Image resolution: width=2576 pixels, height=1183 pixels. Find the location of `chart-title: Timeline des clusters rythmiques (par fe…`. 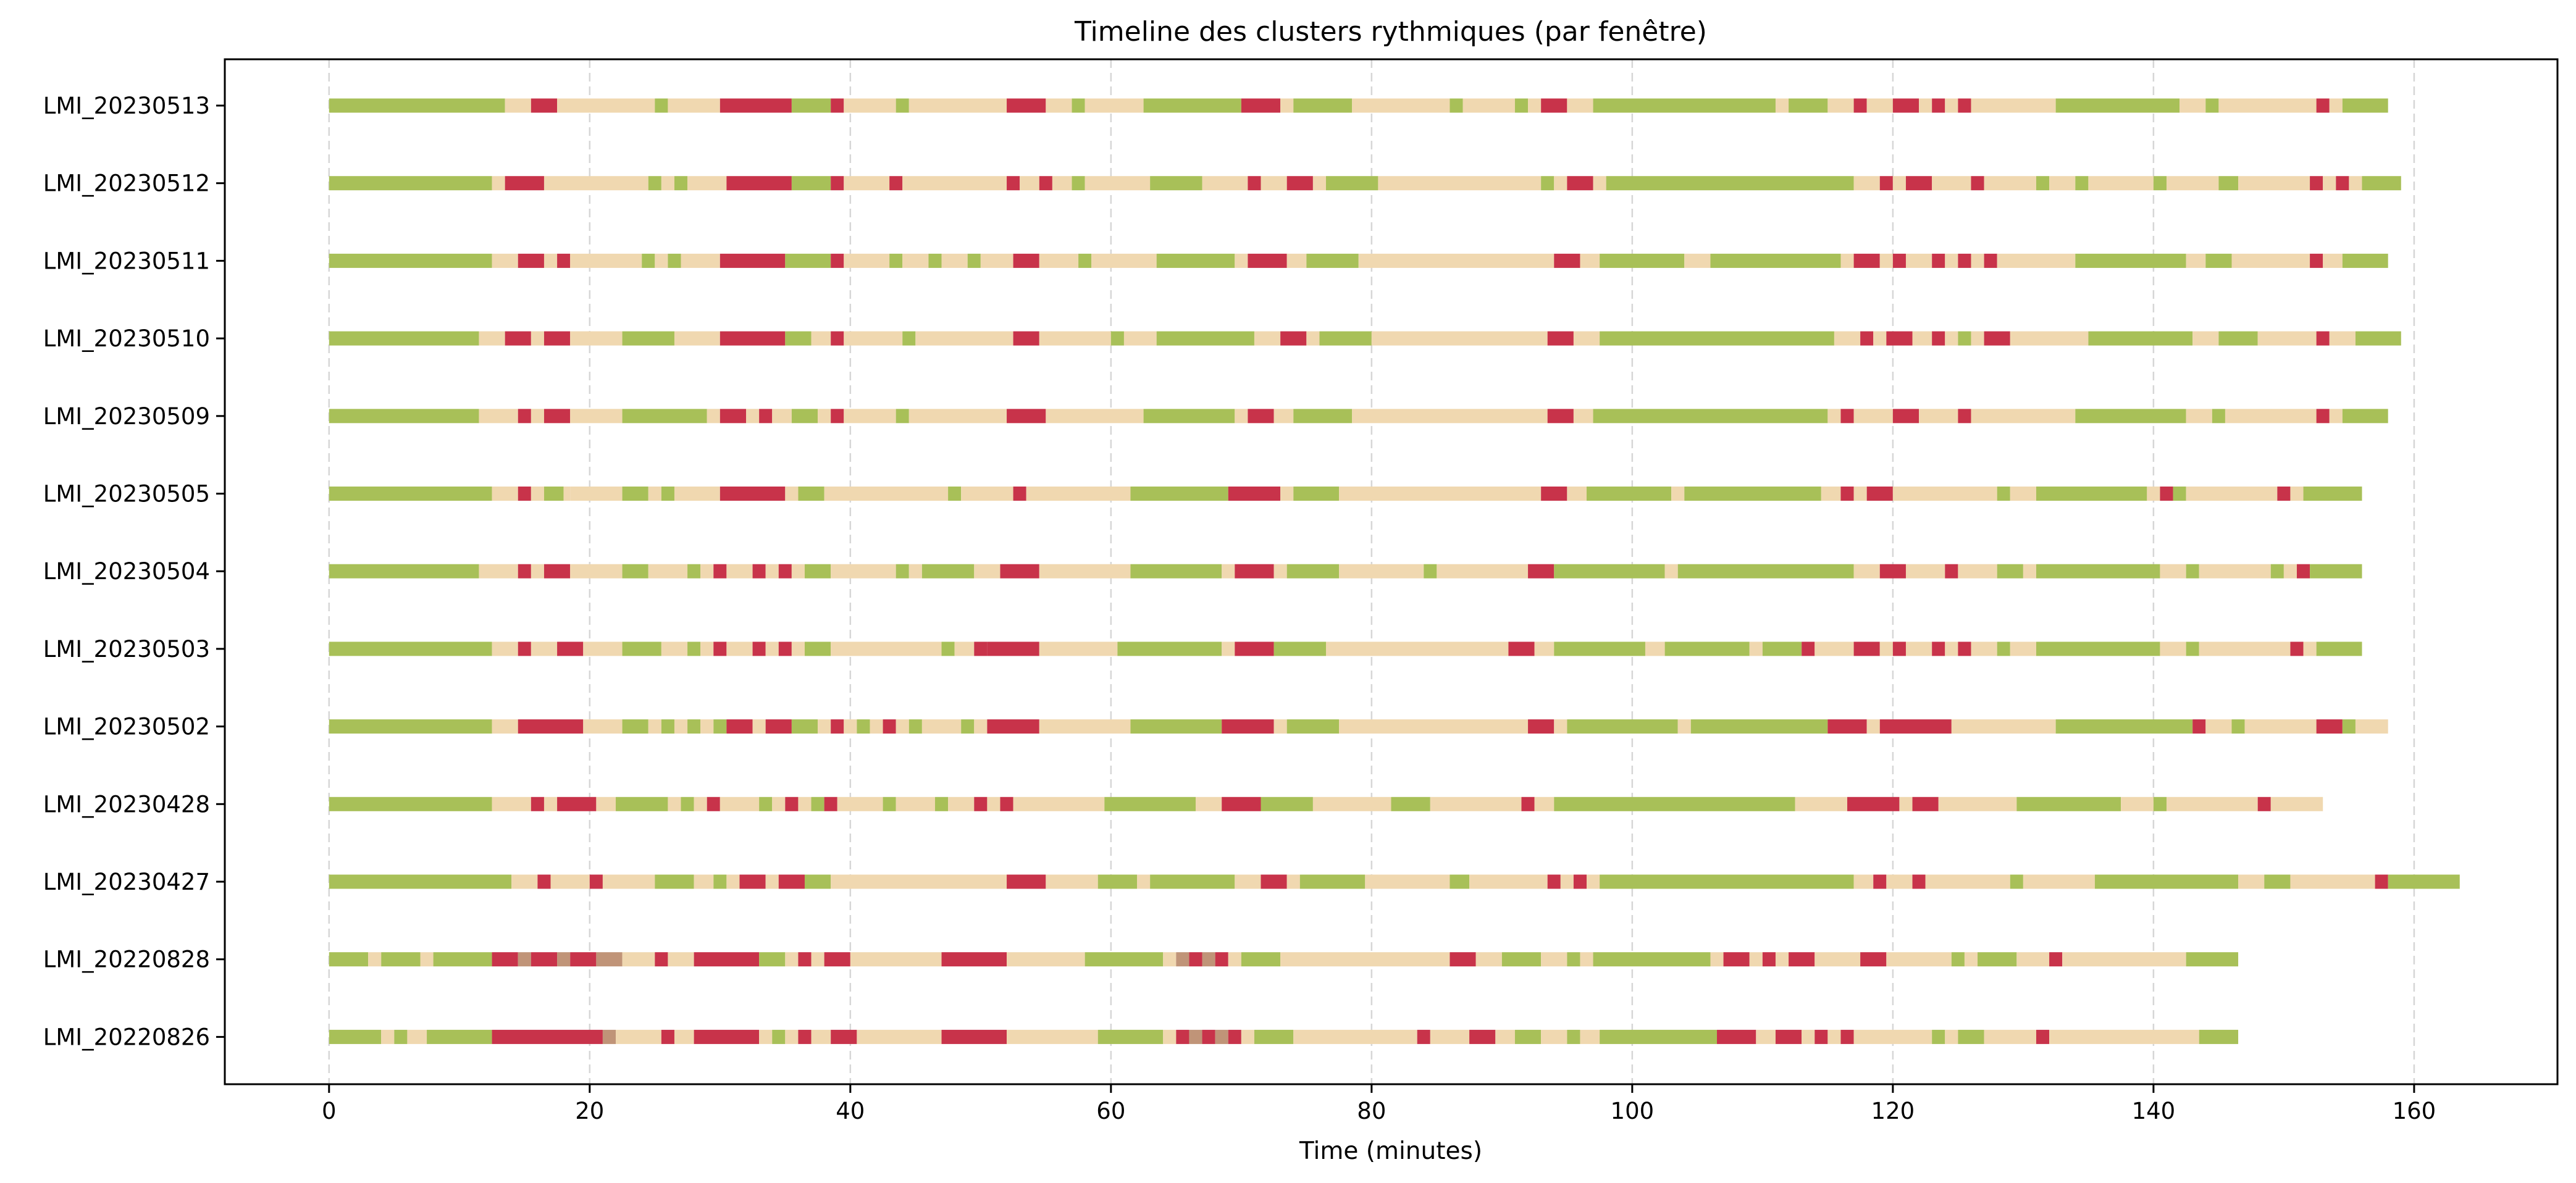

chart-title: Timeline des clusters rythmiques (par fe… is located at coordinates (1390, 32).